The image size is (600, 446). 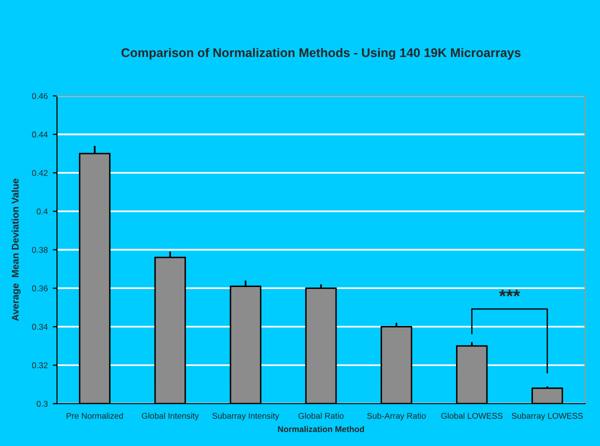 I want to click on y-tick-label: 0.34, so click(x=40, y=327).